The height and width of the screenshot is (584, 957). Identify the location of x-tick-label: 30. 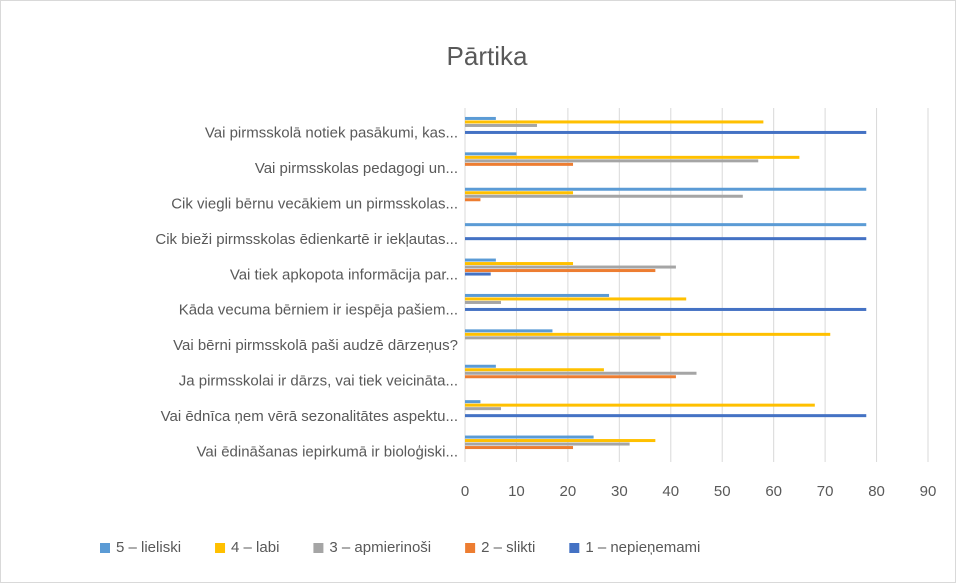
(619, 491).